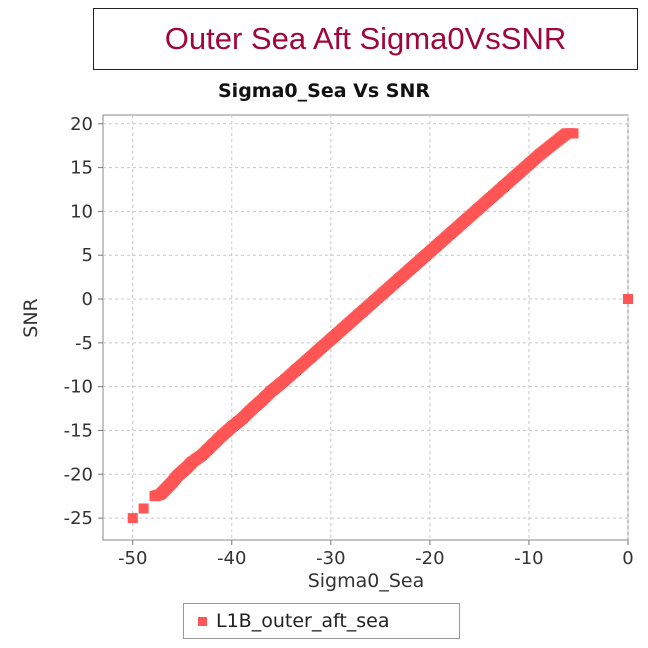  What do you see at coordinates (87, 255) in the screenshot?
I see `y-tick-label: 5` at bounding box center [87, 255].